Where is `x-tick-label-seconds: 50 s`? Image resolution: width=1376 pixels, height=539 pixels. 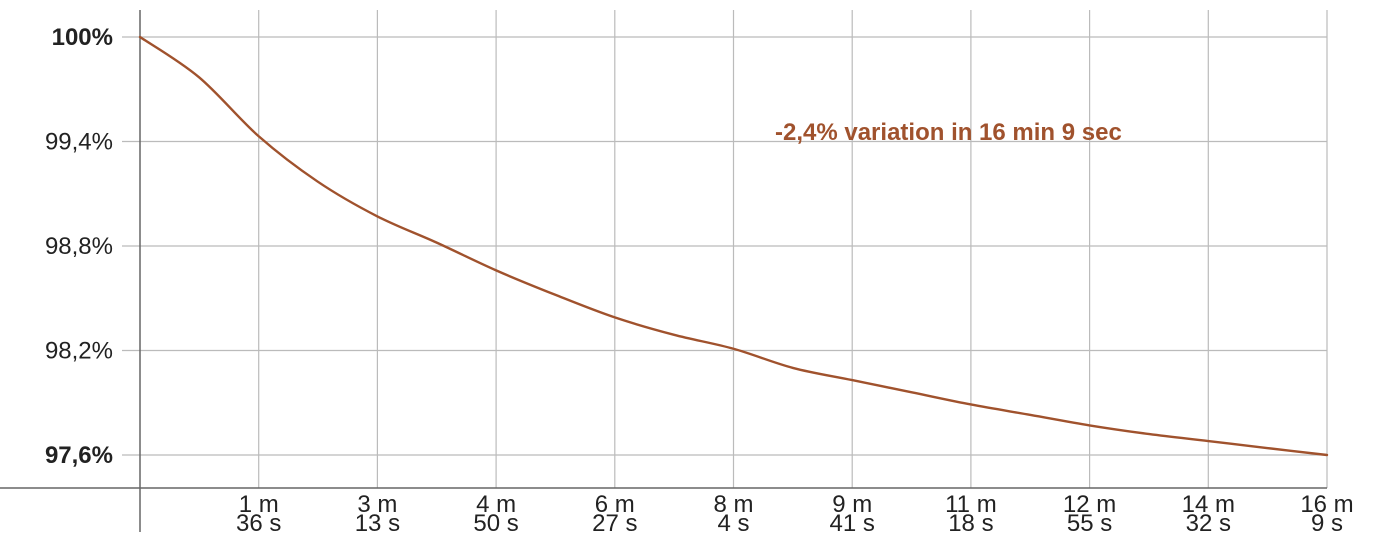 x-tick-label-seconds: 50 s is located at coordinates (495, 523).